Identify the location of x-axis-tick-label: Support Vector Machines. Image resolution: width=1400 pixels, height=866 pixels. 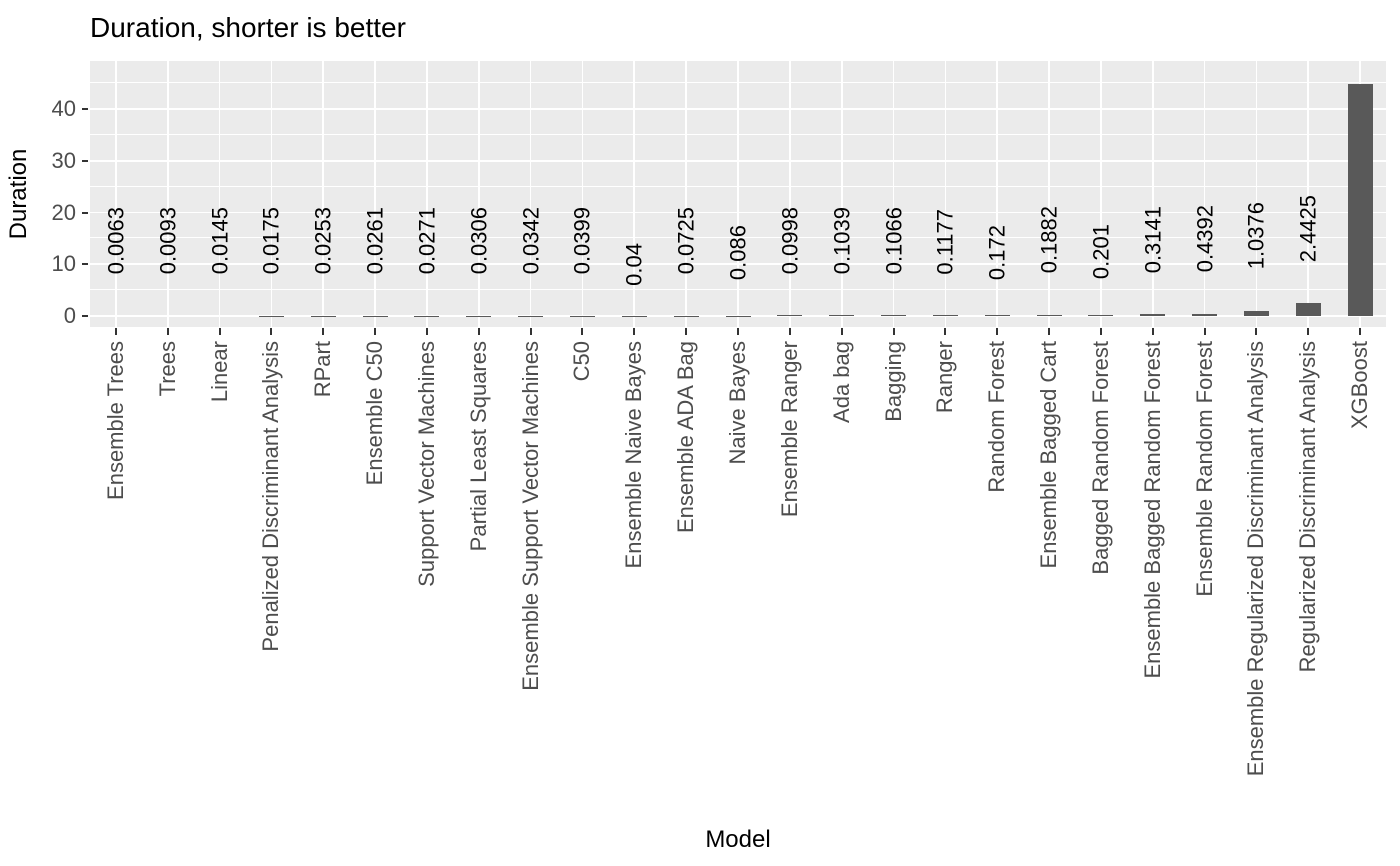
(426, 464).